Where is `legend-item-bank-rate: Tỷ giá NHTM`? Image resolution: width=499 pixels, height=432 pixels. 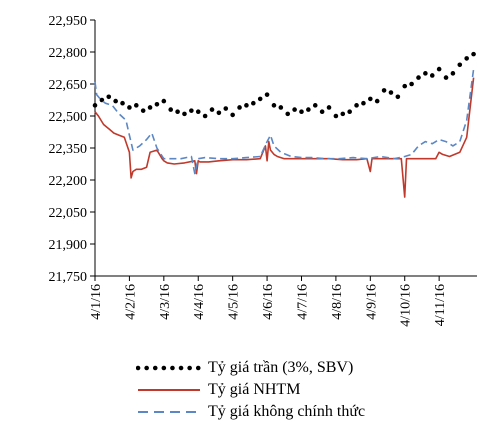
legend-item-bank-rate: Tỷ giá NHTM is located at coordinates (311, 390).